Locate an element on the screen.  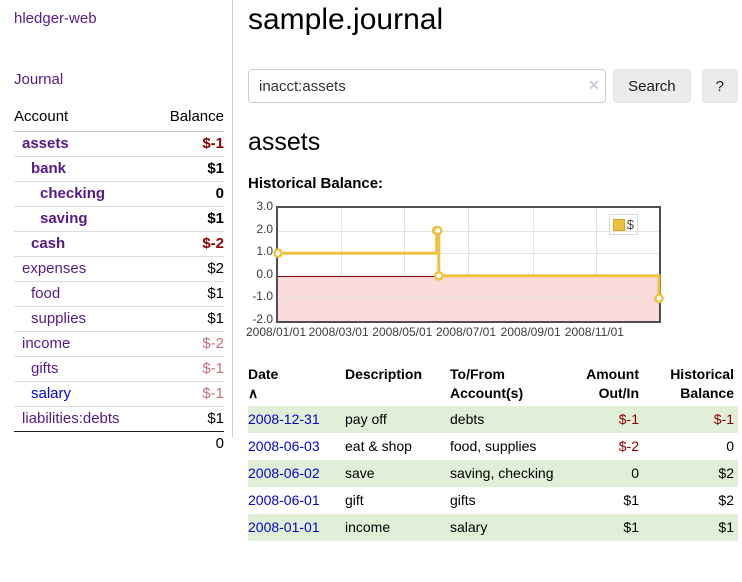
account-link: cash is located at coordinates (48, 243).